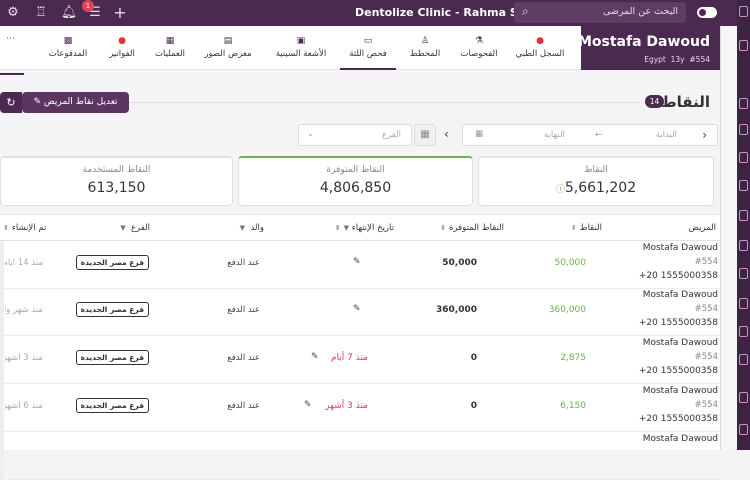 The image size is (750, 480). Describe the element at coordinates (525, 11) in the screenshot. I see `search-icon: ⌕` at that location.